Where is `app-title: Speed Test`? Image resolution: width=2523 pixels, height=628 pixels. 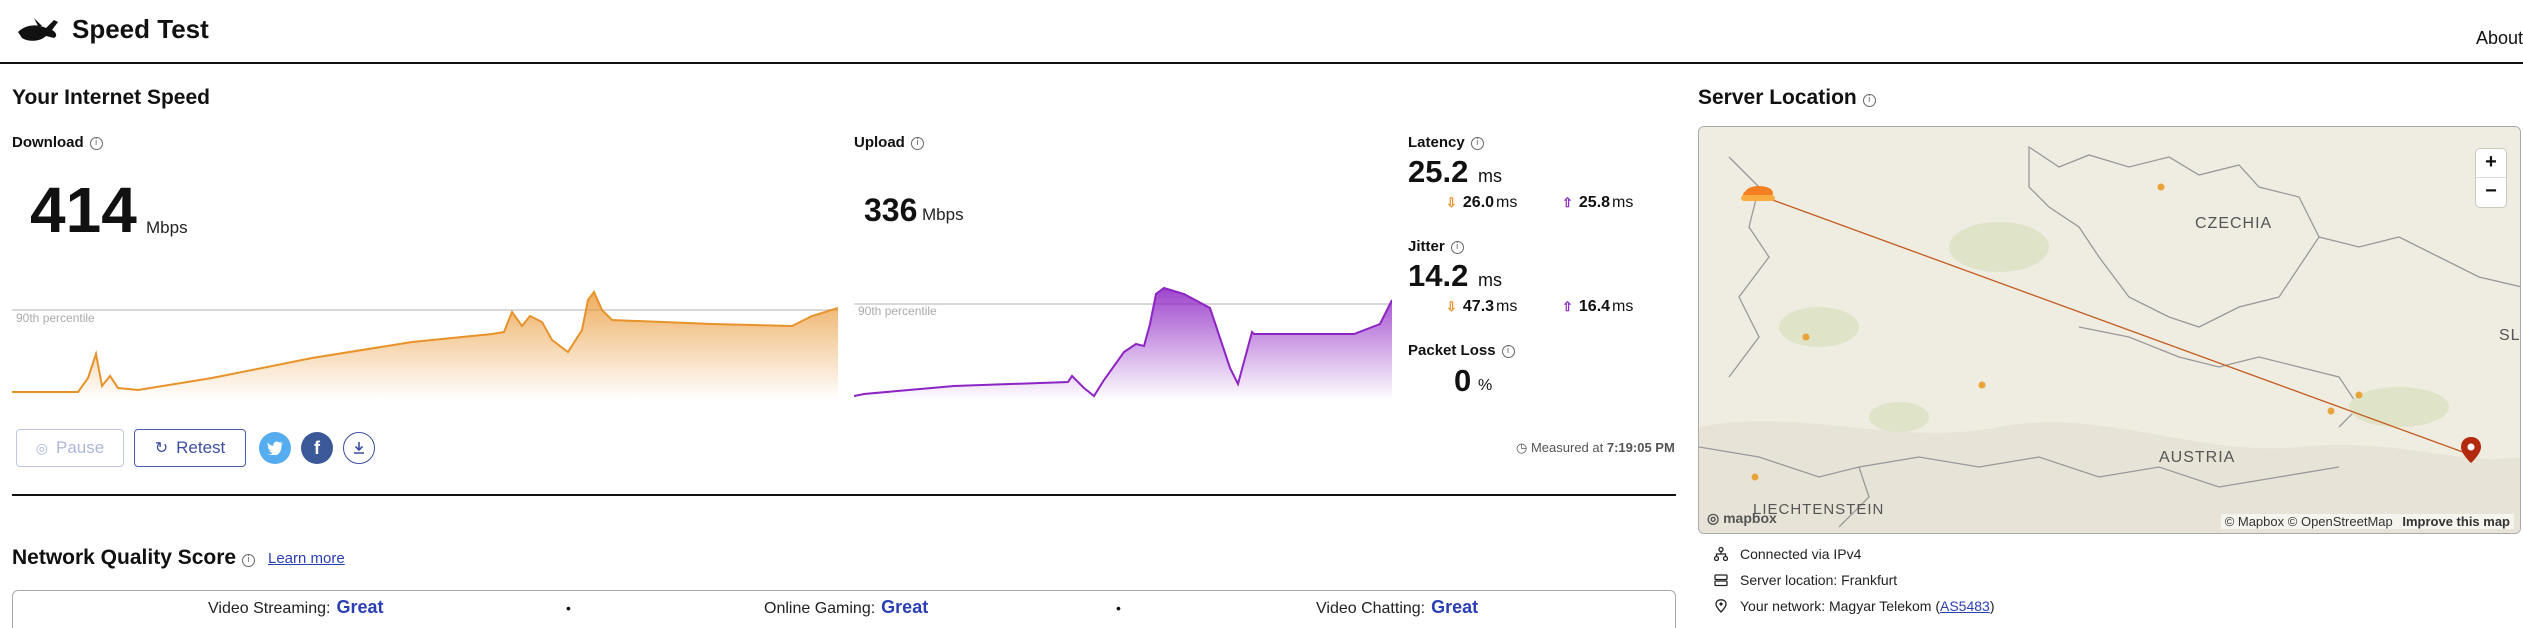 app-title: Speed Test is located at coordinates (140, 29).